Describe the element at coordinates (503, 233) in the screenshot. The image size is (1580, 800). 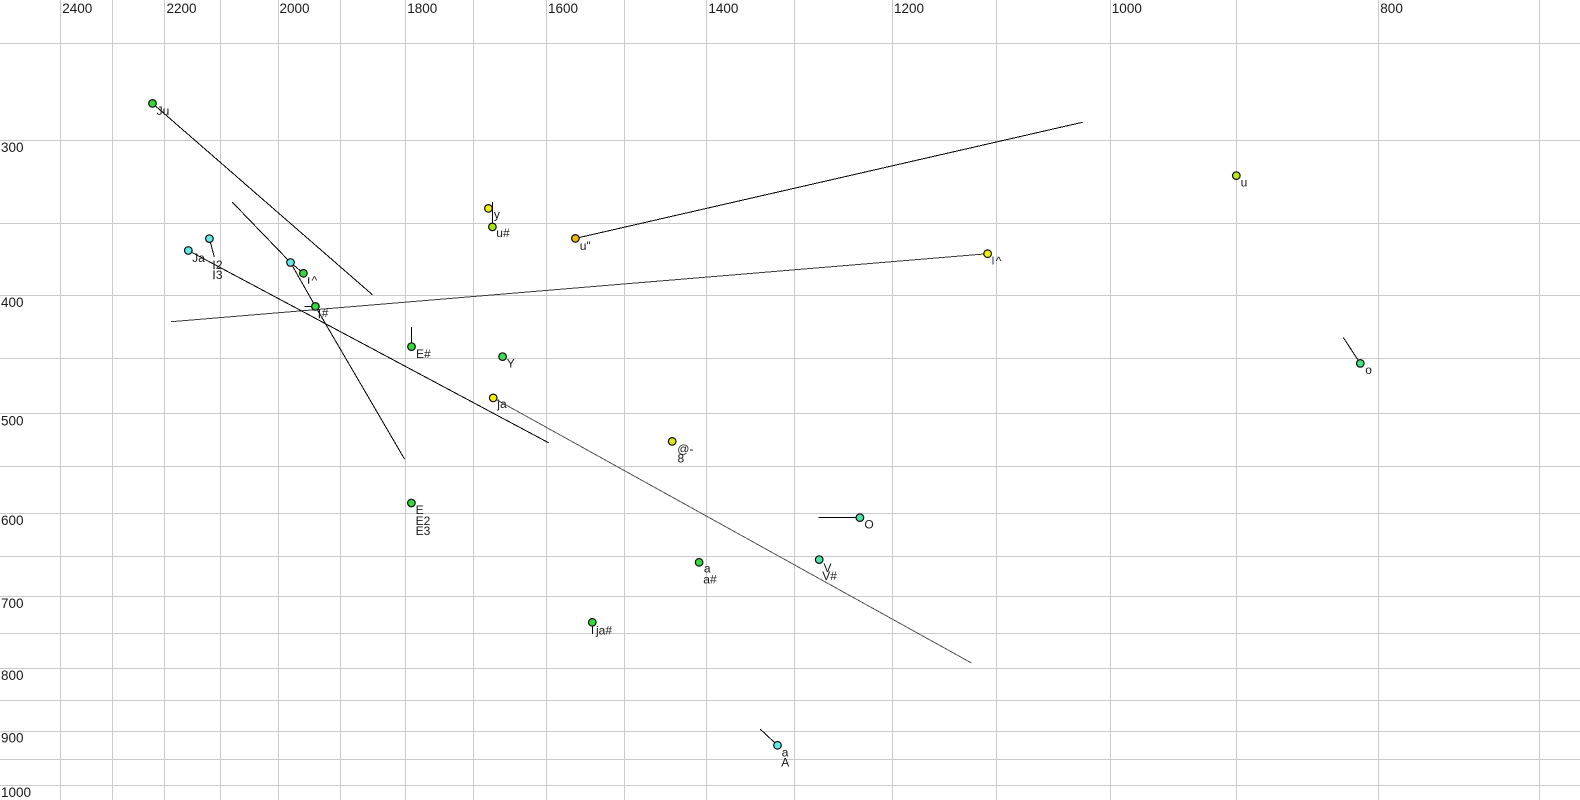
I see `svg-text: u#` at that location.